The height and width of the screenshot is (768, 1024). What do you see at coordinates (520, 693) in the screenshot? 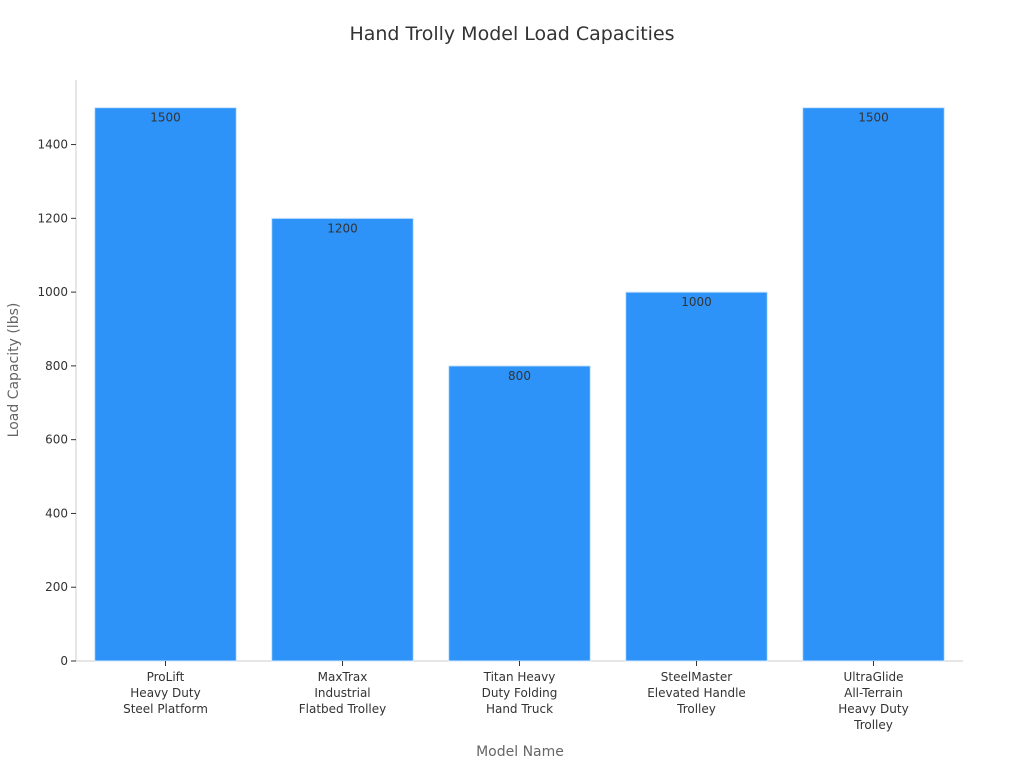
I see `x-tick-label: Titan Heavy Duty Folding Hand Truck` at bounding box center [520, 693].